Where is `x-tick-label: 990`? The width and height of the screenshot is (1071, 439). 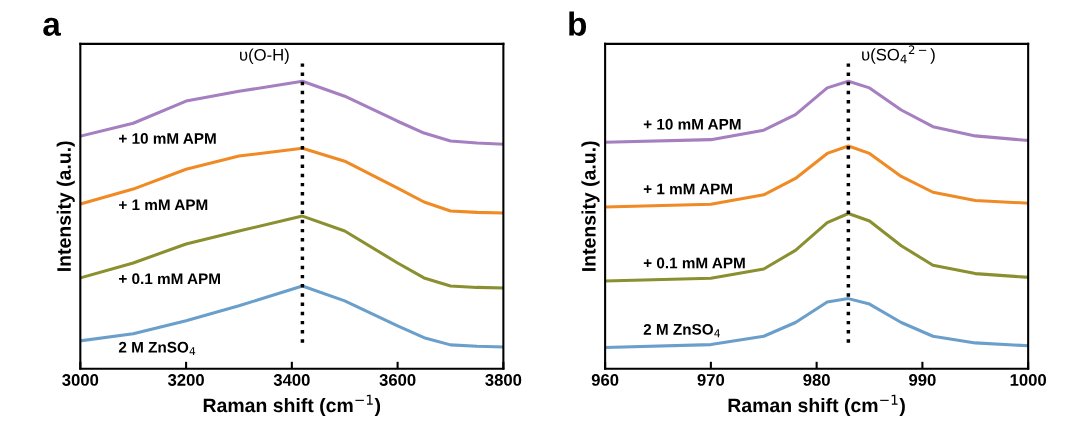 x-tick-label: 990 is located at coordinates (922, 380).